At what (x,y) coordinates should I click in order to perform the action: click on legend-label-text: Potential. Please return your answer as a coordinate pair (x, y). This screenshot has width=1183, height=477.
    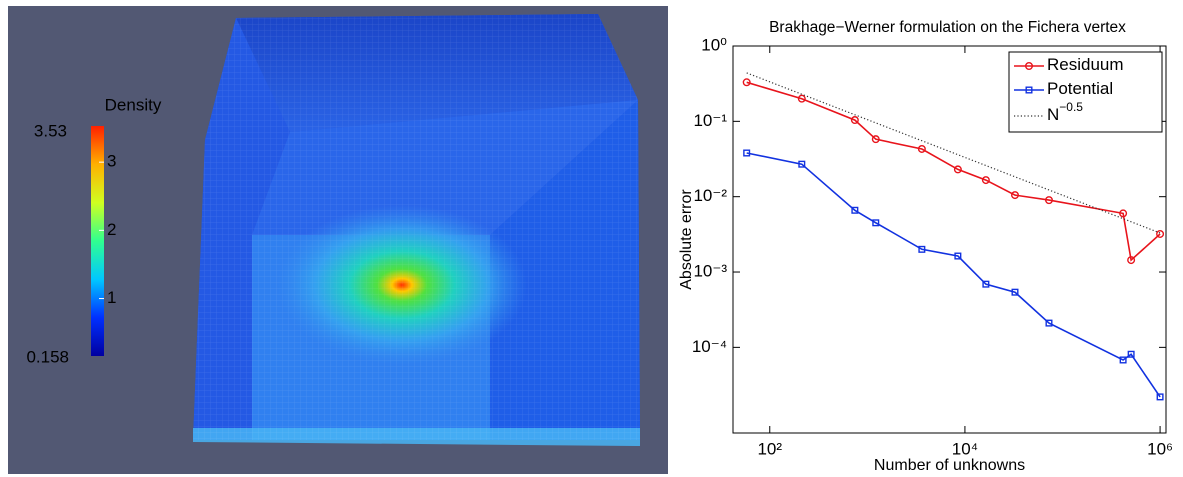
    Looking at the image, I should click on (1080, 88).